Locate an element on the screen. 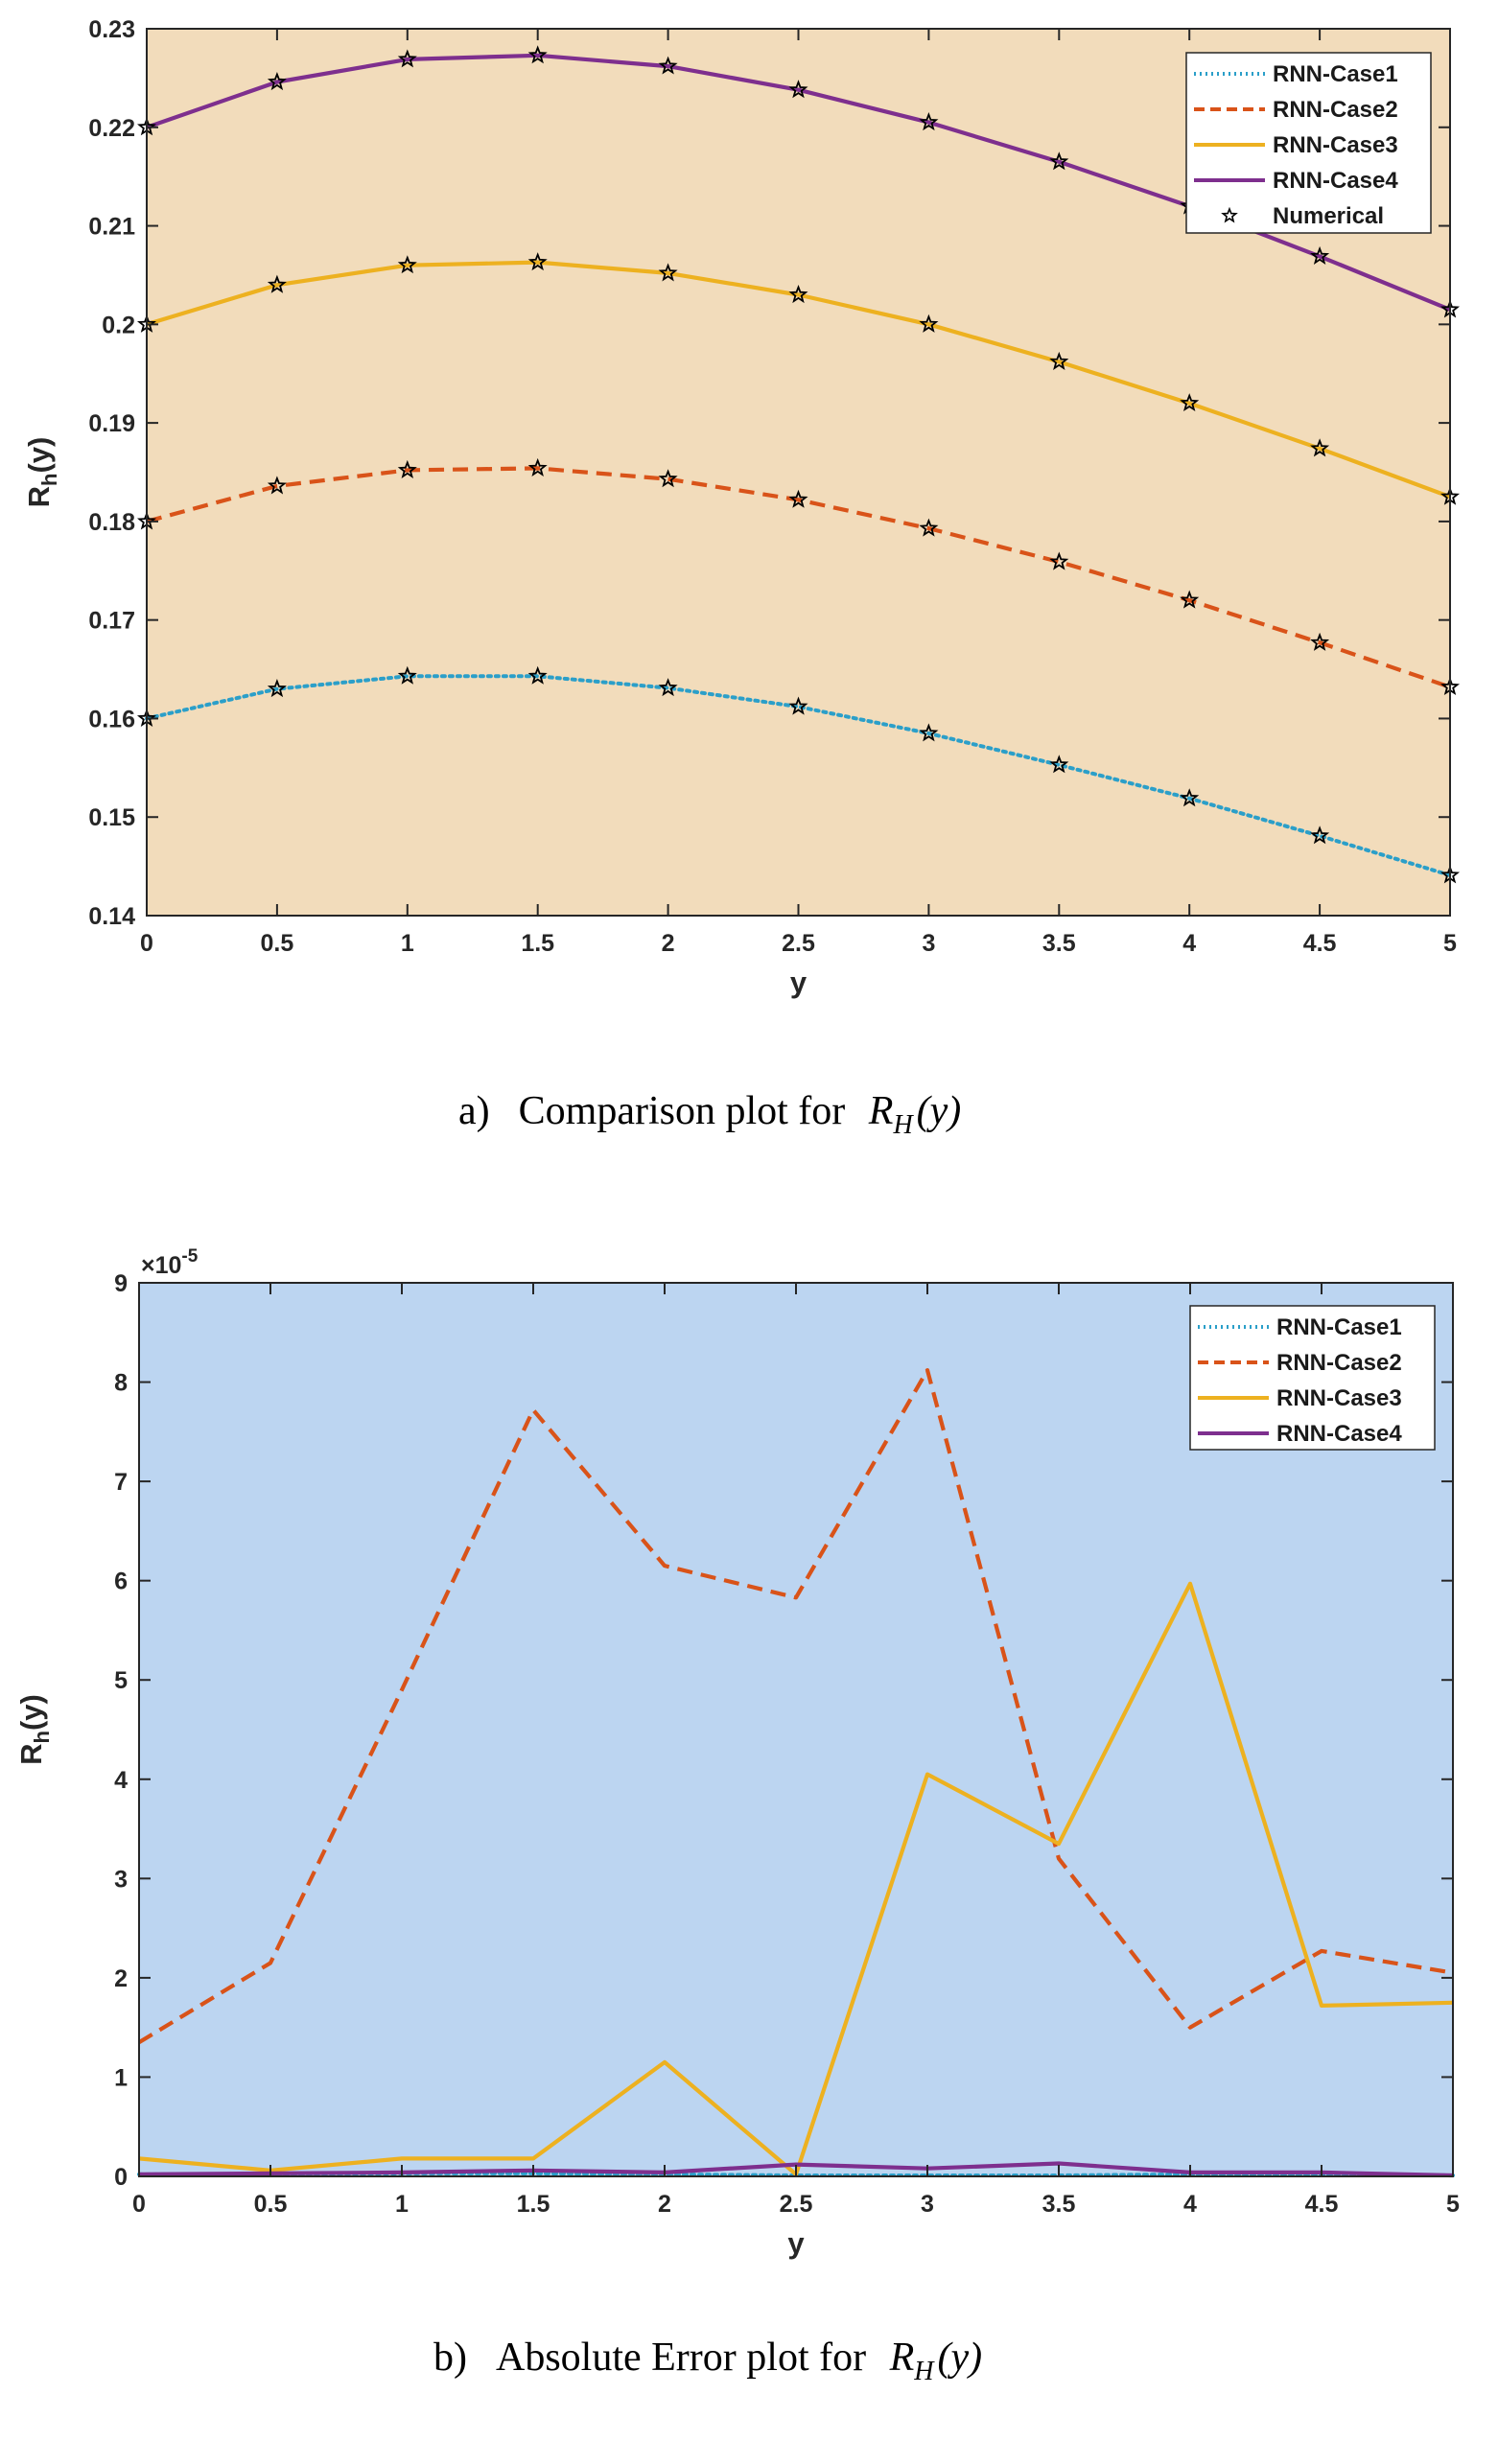 The image size is (1498, 2464). comparison-x-tick-label: 4.5 is located at coordinates (1320, 944).